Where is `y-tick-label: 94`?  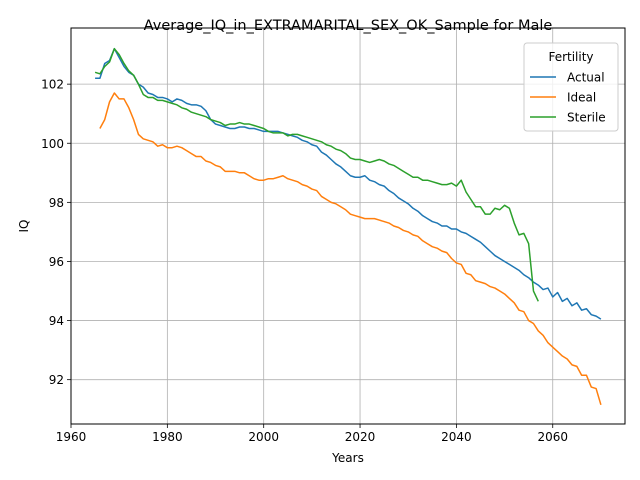
y-tick-label: 94 is located at coordinates (56, 321).